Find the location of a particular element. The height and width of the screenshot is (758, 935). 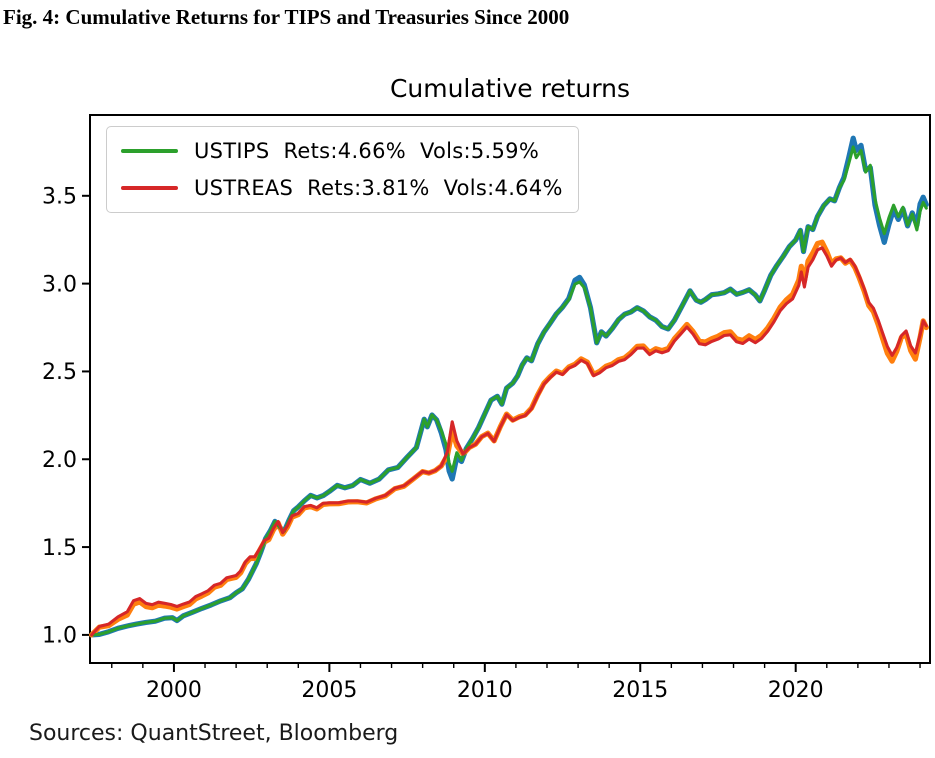

legend-label-ustips: USTIPS Rets:4.66% Vols:5.59% is located at coordinates (367, 151).